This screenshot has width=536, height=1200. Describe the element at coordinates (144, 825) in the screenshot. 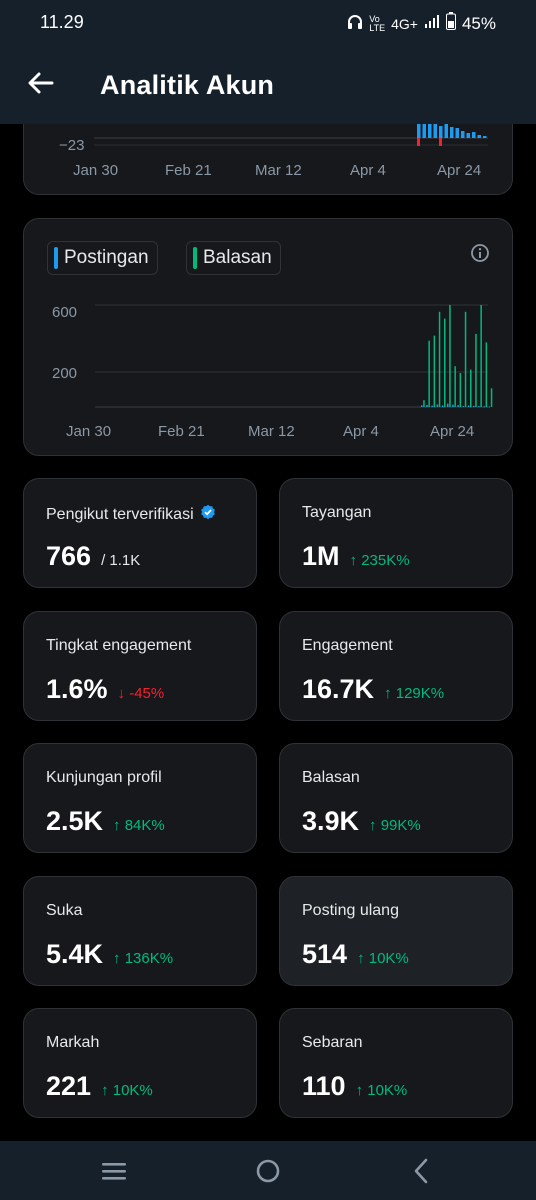

I see `stat-change-value: 84K%` at that location.